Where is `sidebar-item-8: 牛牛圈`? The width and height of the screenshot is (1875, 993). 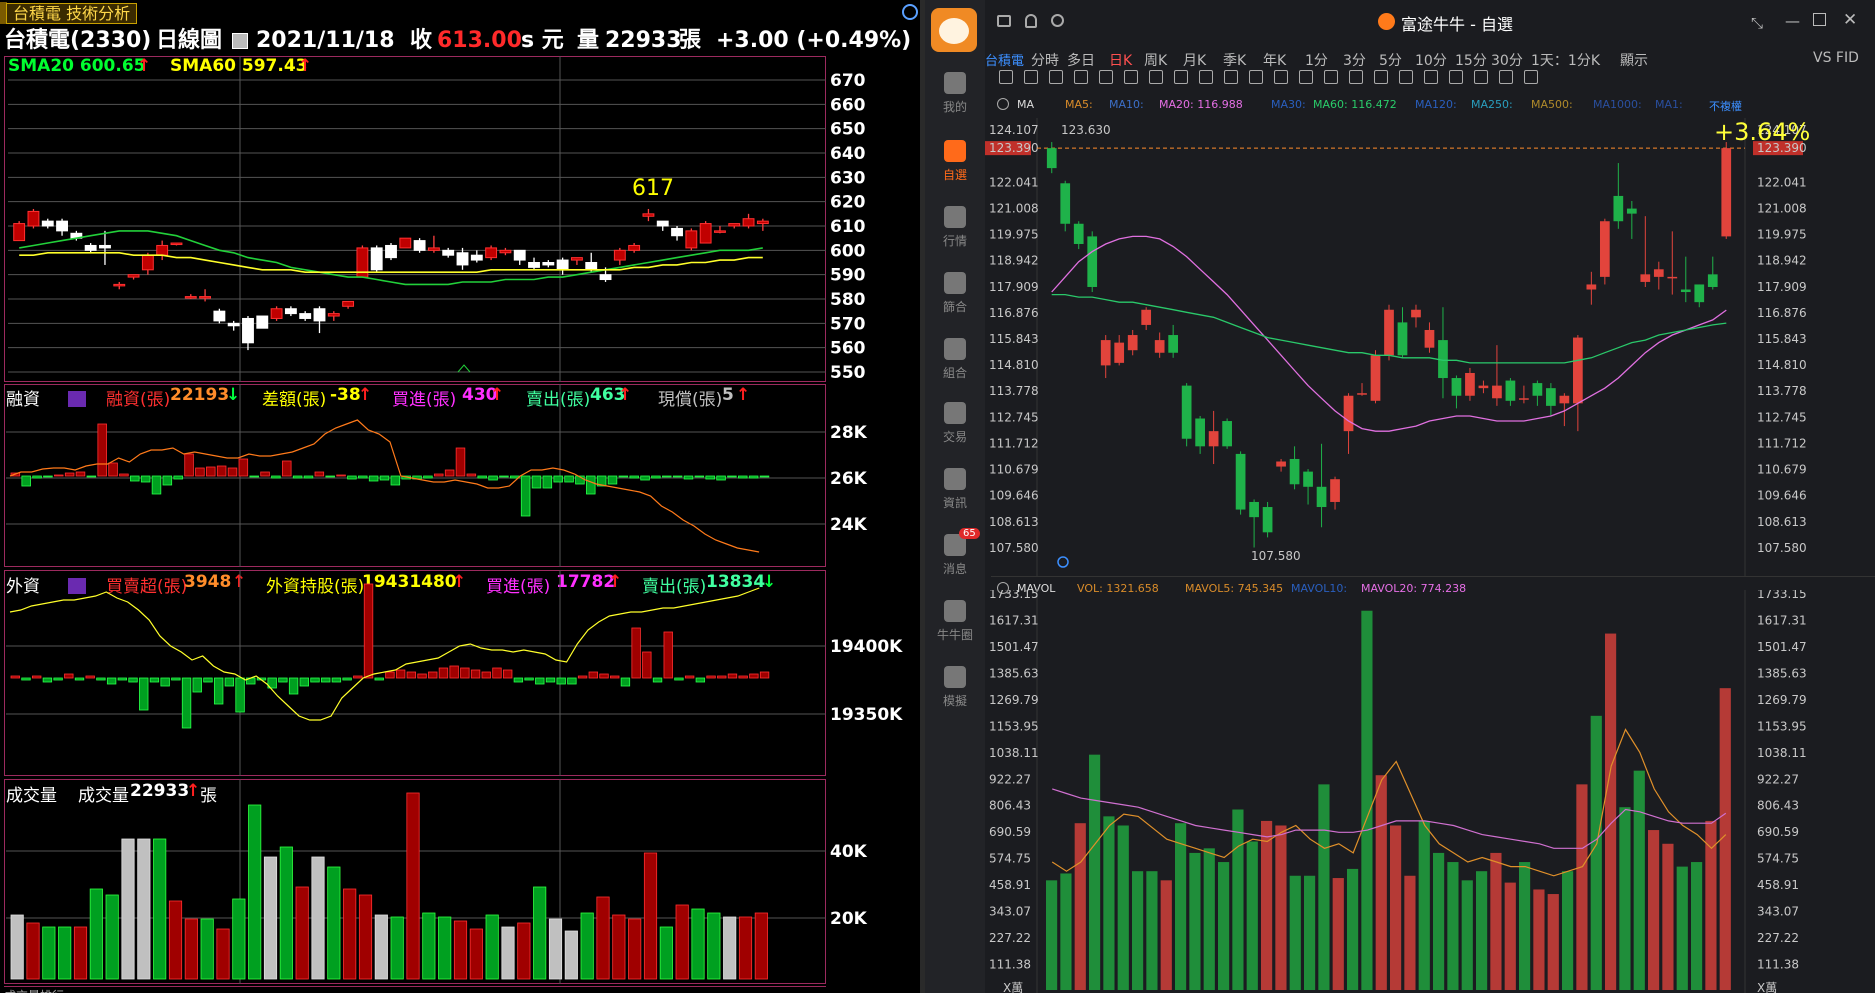
sidebar-item-8: 牛牛圈 is located at coordinates (955, 621).